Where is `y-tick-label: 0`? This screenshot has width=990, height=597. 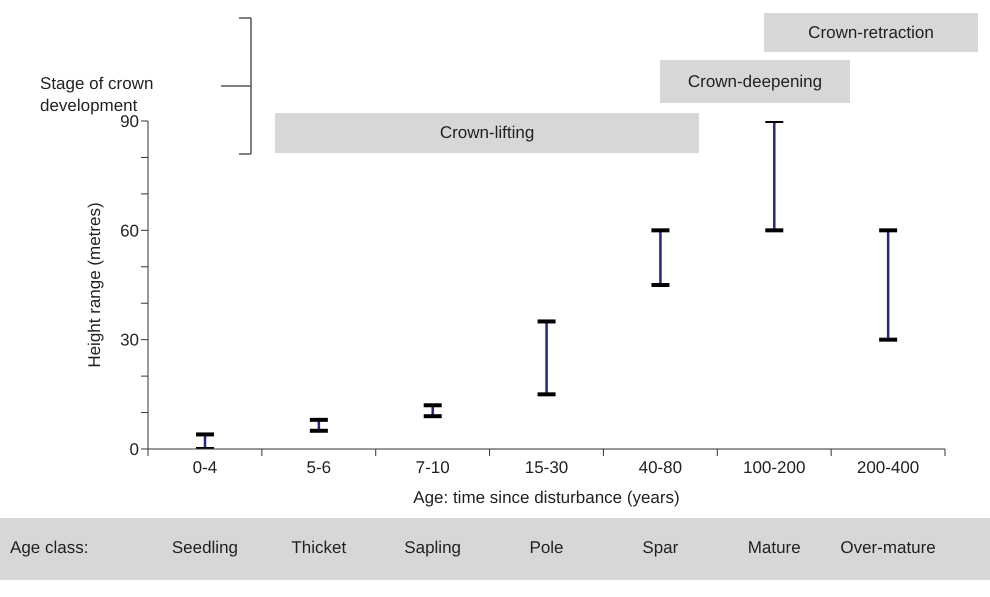
y-tick-label: 0 is located at coordinates (134, 450).